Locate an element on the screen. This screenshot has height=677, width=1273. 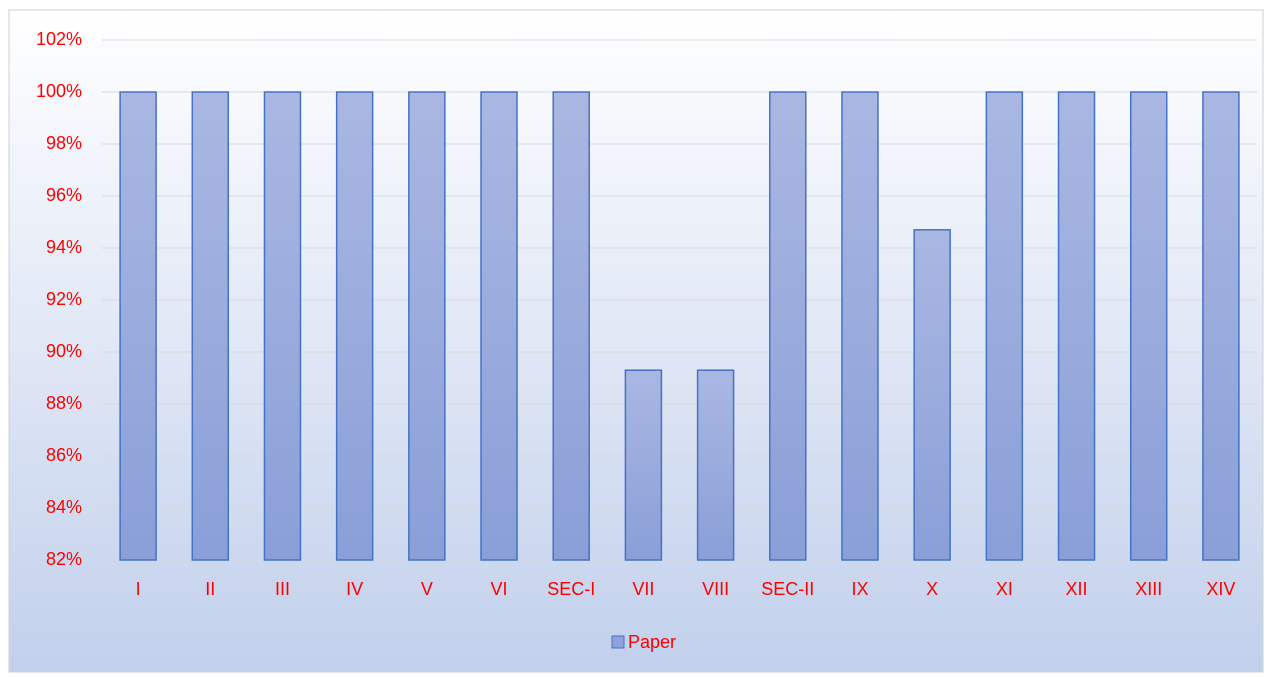
y-tick-label: 88% is located at coordinates (64, 403).